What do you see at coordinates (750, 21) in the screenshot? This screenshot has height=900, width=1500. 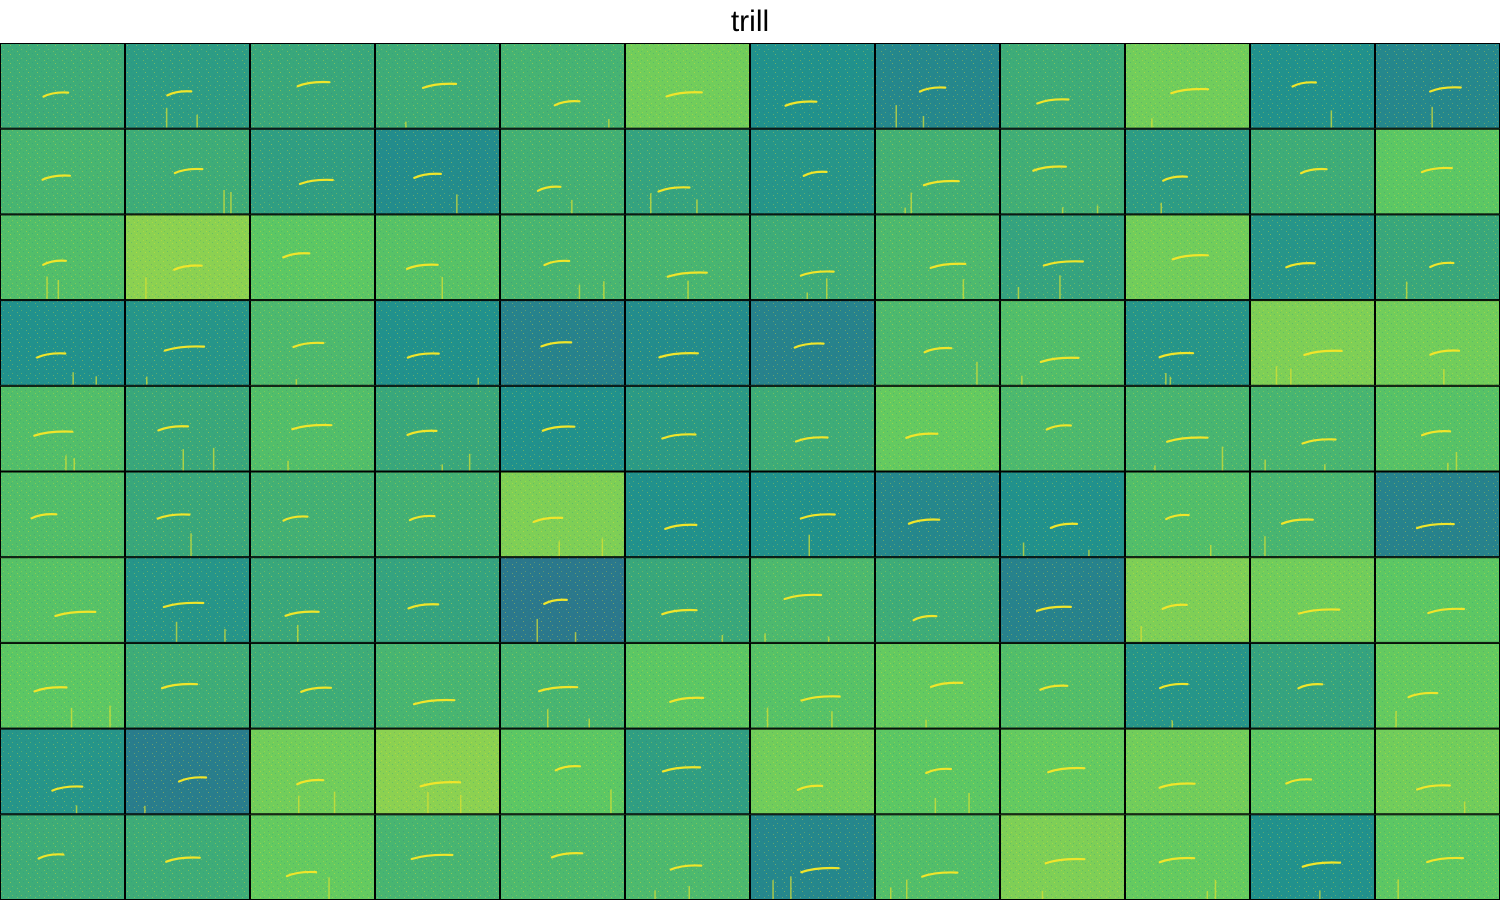 I see `chart-title: trill` at bounding box center [750, 21].